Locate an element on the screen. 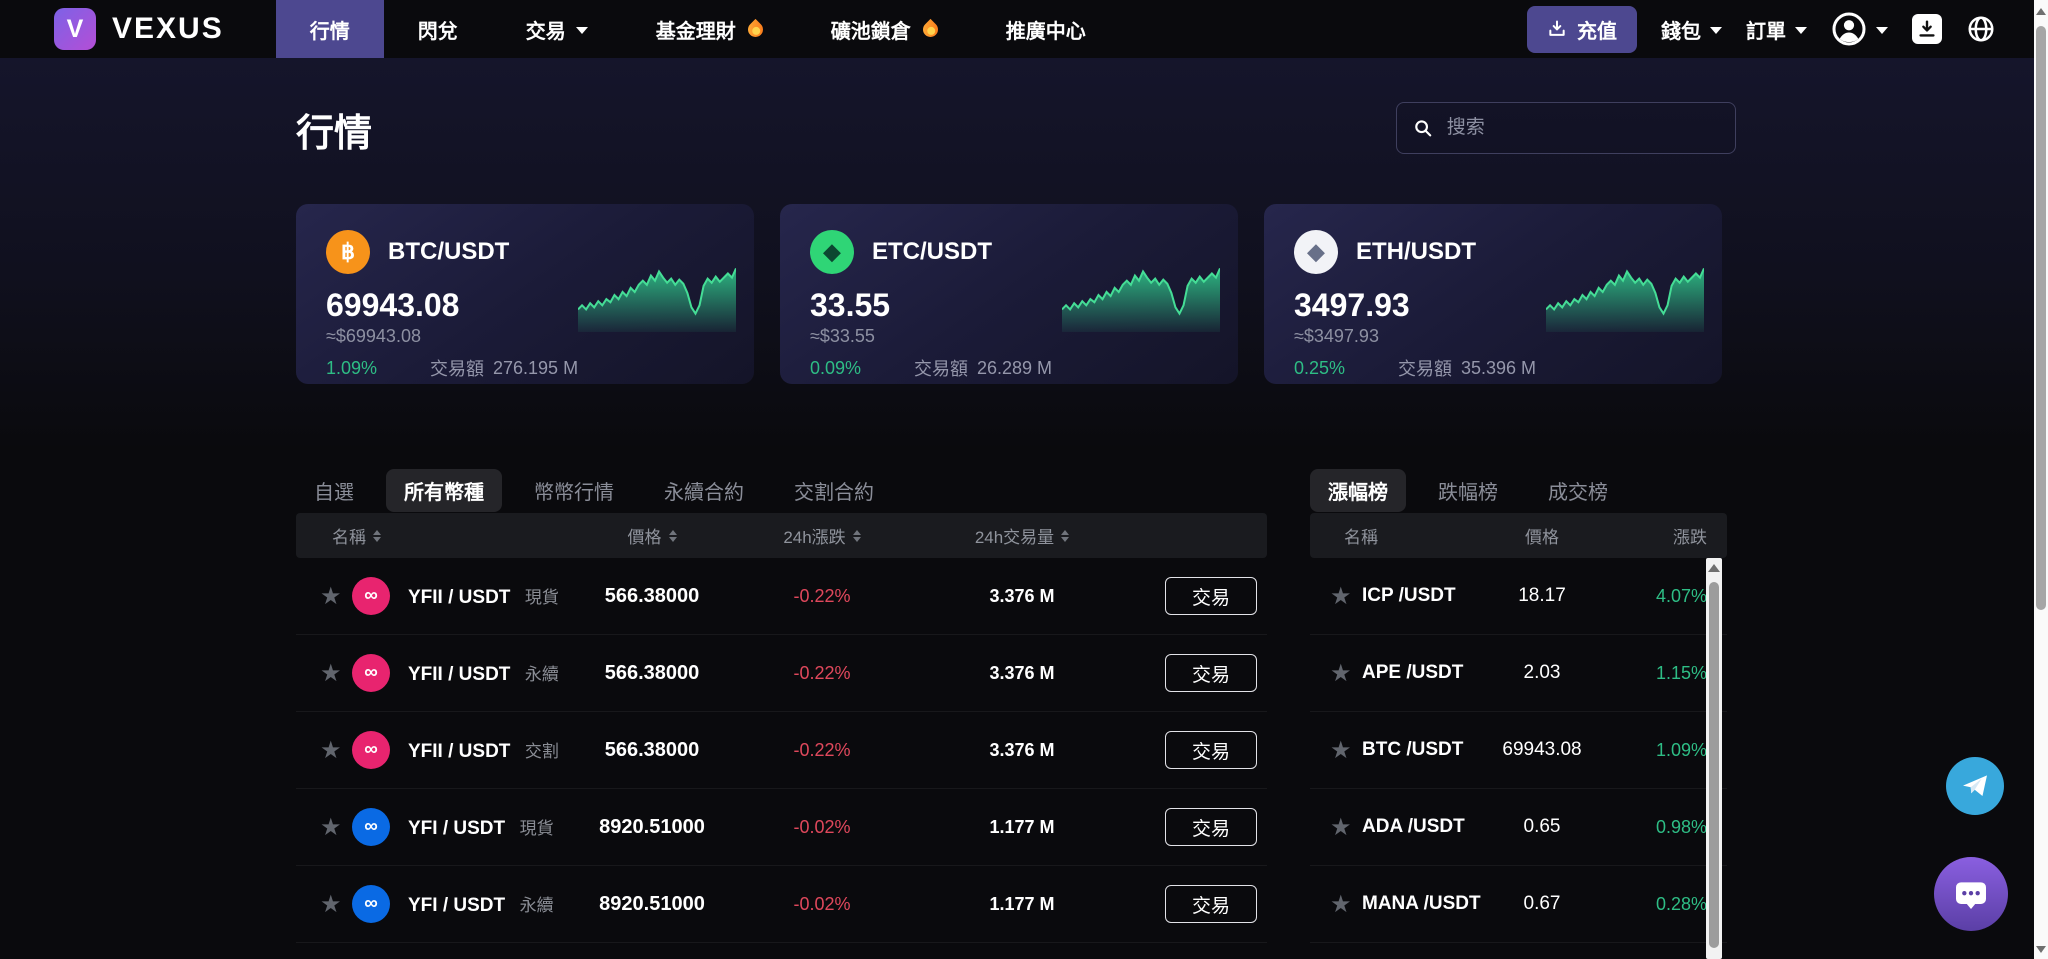 The height and width of the screenshot is (959, 2048). rank-tab-losers: 跌幅榜 is located at coordinates (1468, 492).